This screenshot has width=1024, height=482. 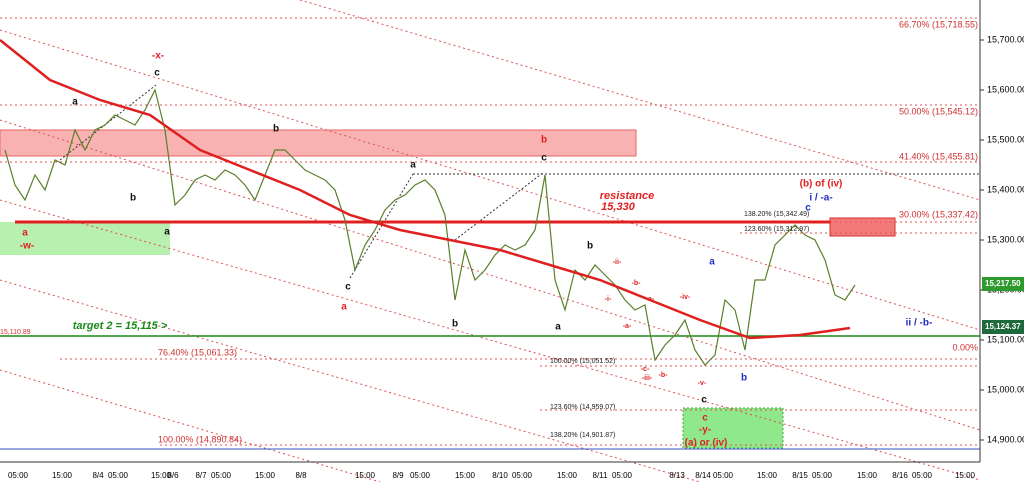 What do you see at coordinates (608, 299) in the screenshot?
I see `wave-label: -i-` at bounding box center [608, 299].